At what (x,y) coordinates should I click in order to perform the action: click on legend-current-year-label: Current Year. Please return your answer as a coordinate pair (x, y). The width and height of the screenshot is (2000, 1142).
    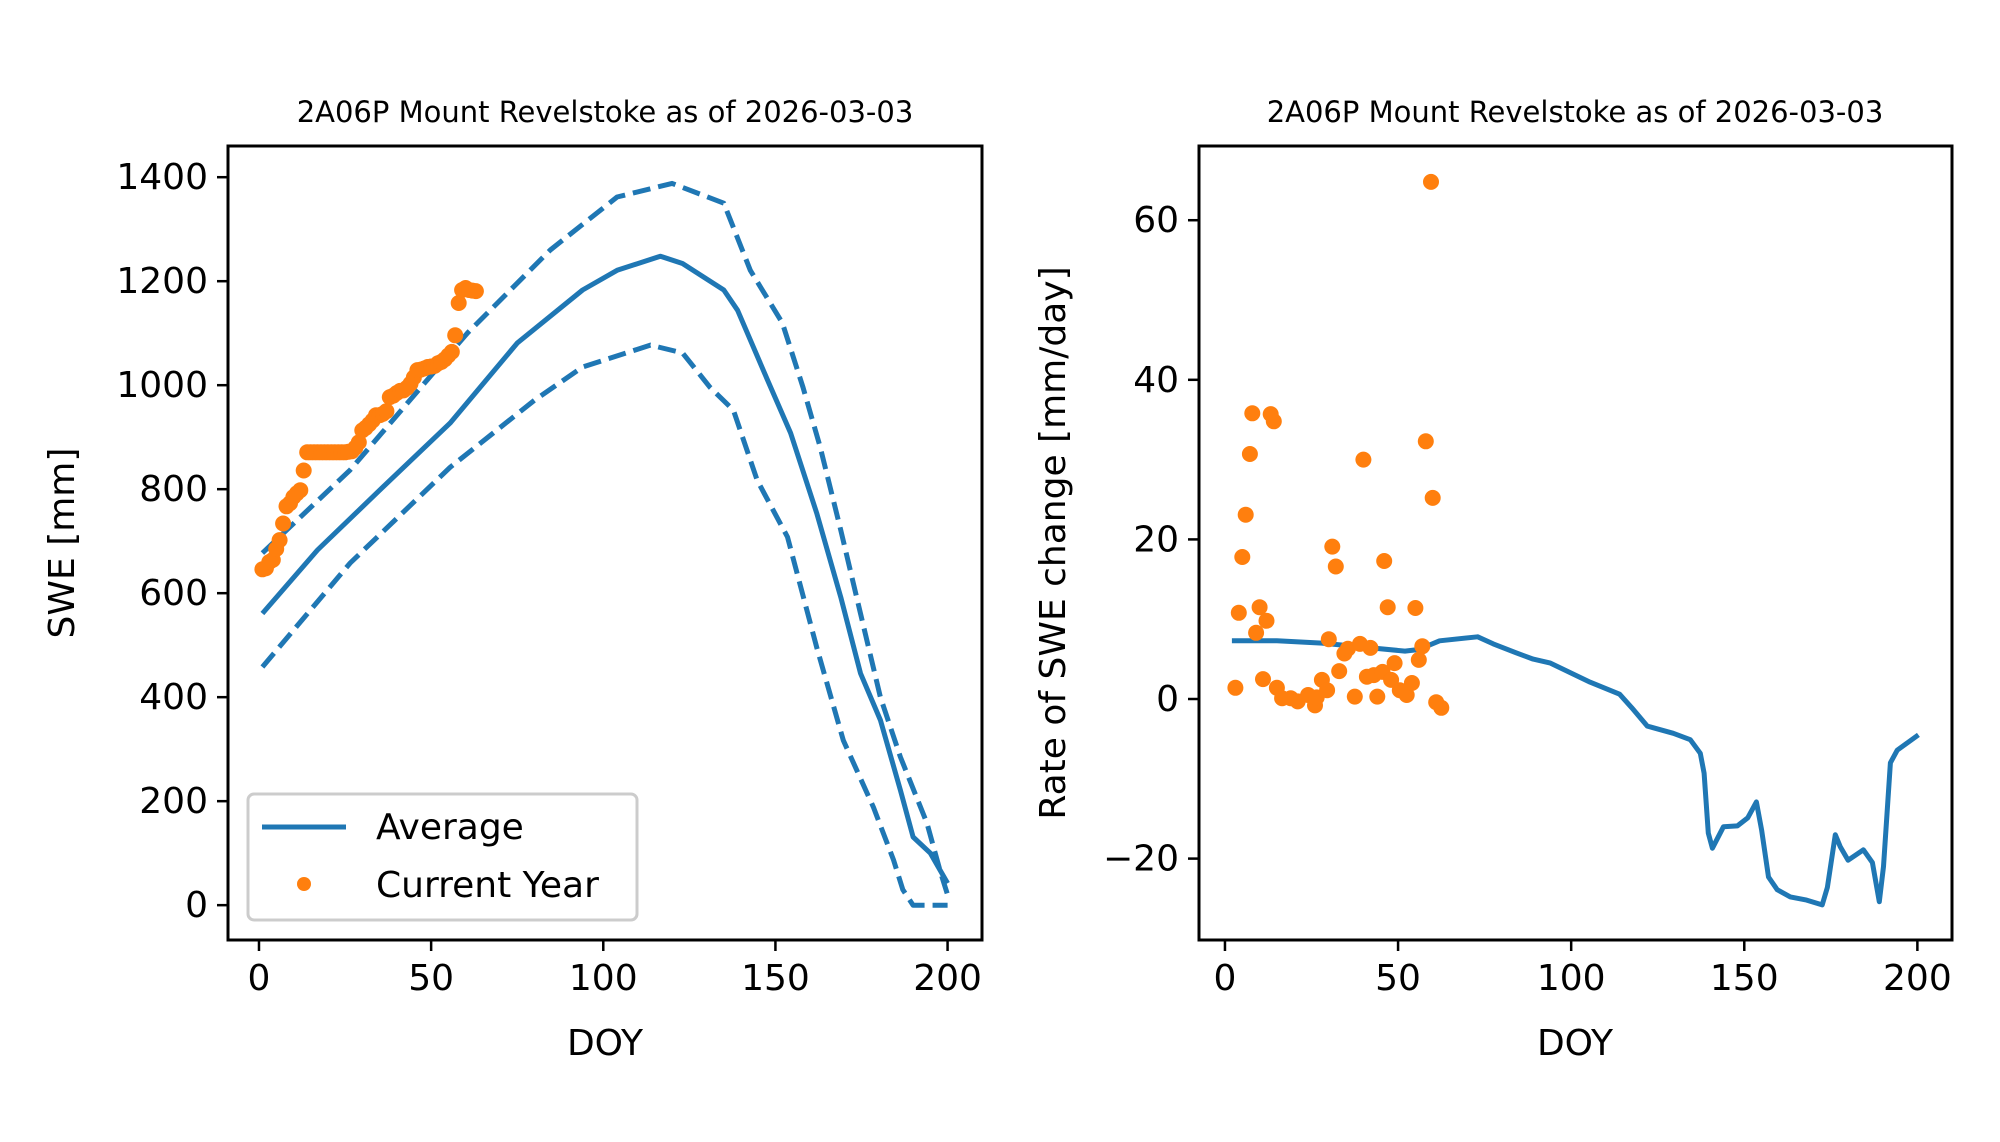
    Looking at the image, I should click on (487, 885).